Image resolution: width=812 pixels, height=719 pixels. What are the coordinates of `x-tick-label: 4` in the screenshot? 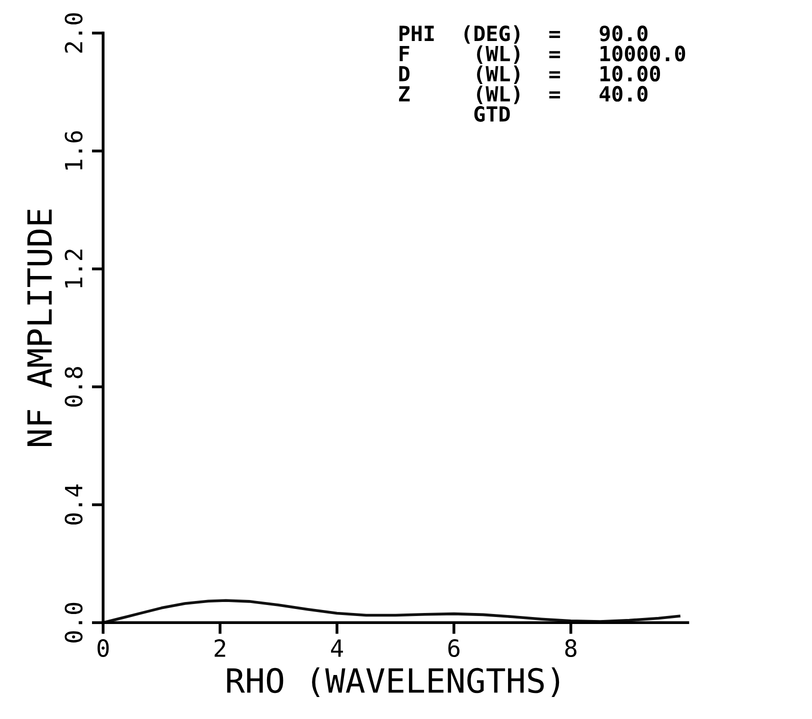 It's located at (337, 648).